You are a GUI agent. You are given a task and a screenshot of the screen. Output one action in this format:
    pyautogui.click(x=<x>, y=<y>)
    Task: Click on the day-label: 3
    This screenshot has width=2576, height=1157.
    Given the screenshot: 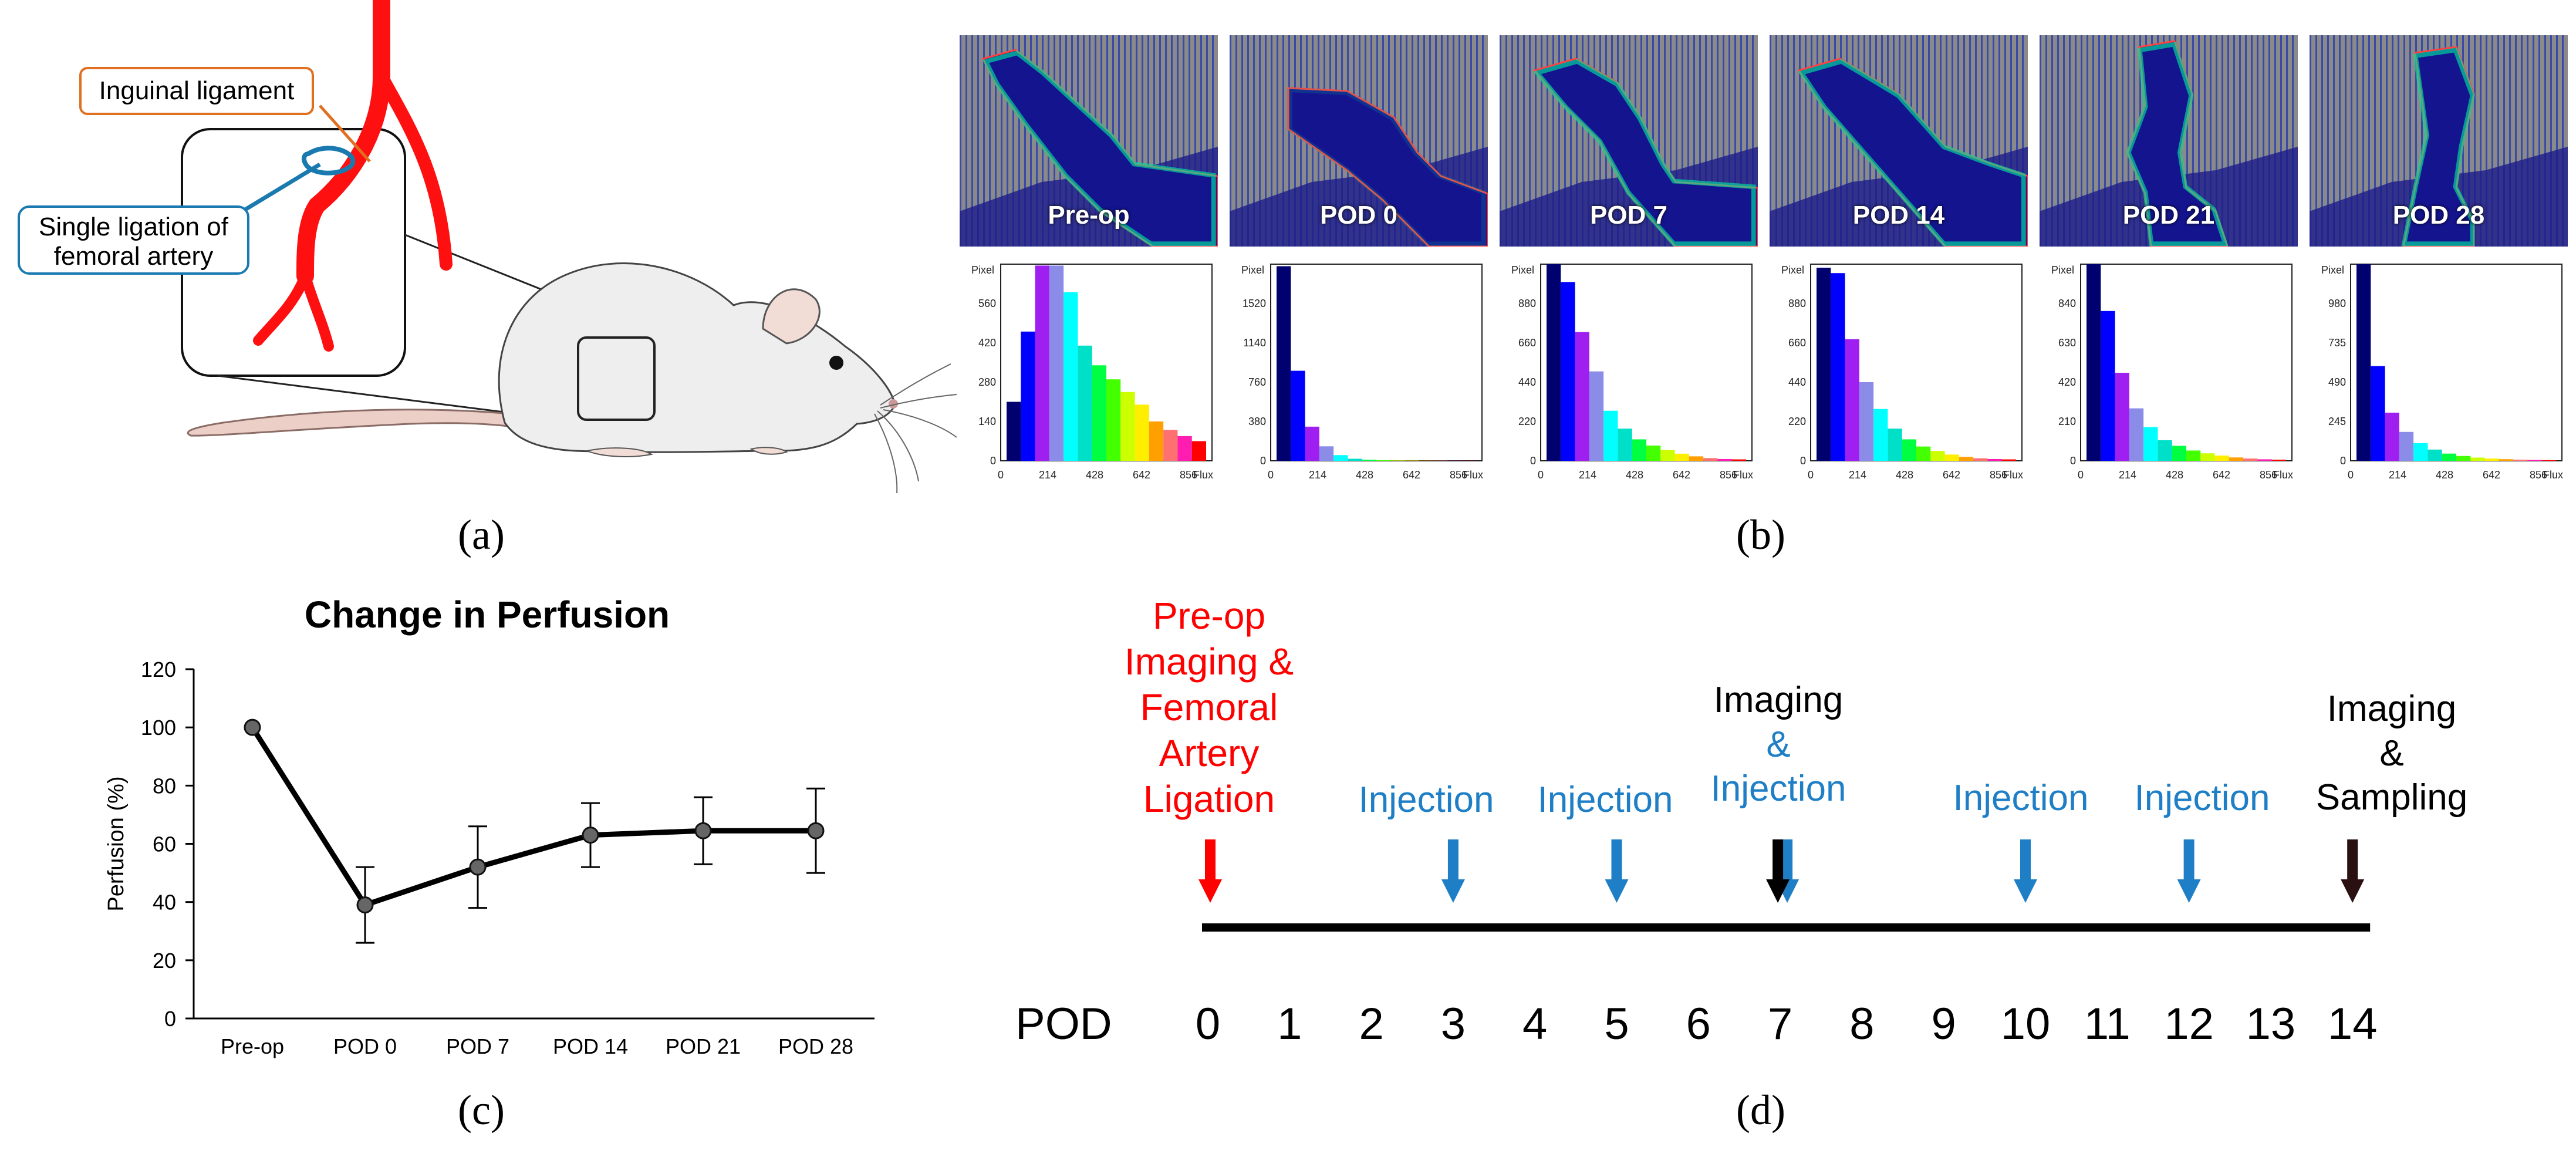 What is the action you would take?
    pyautogui.click(x=1454, y=1024)
    